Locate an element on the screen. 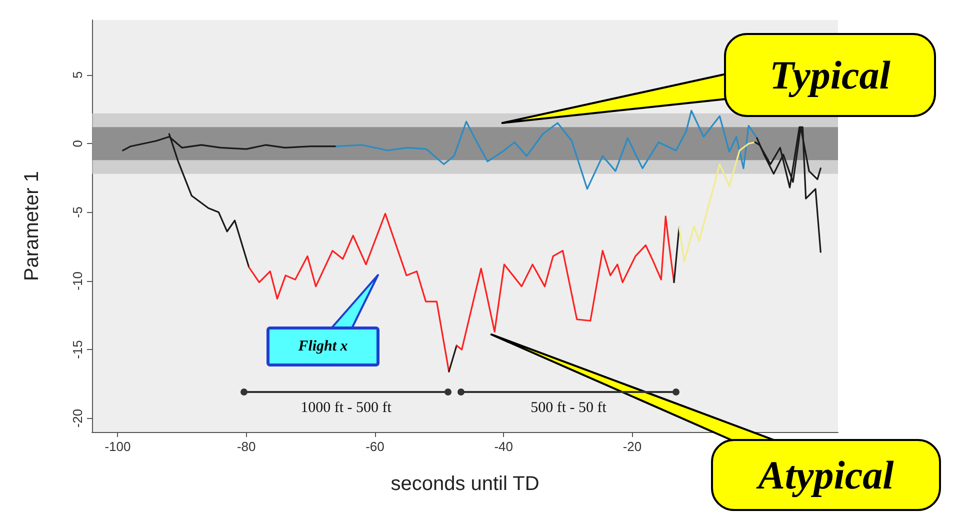 The image size is (958, 517). y-tick-label: -15 is located at coordinates (77, 349).